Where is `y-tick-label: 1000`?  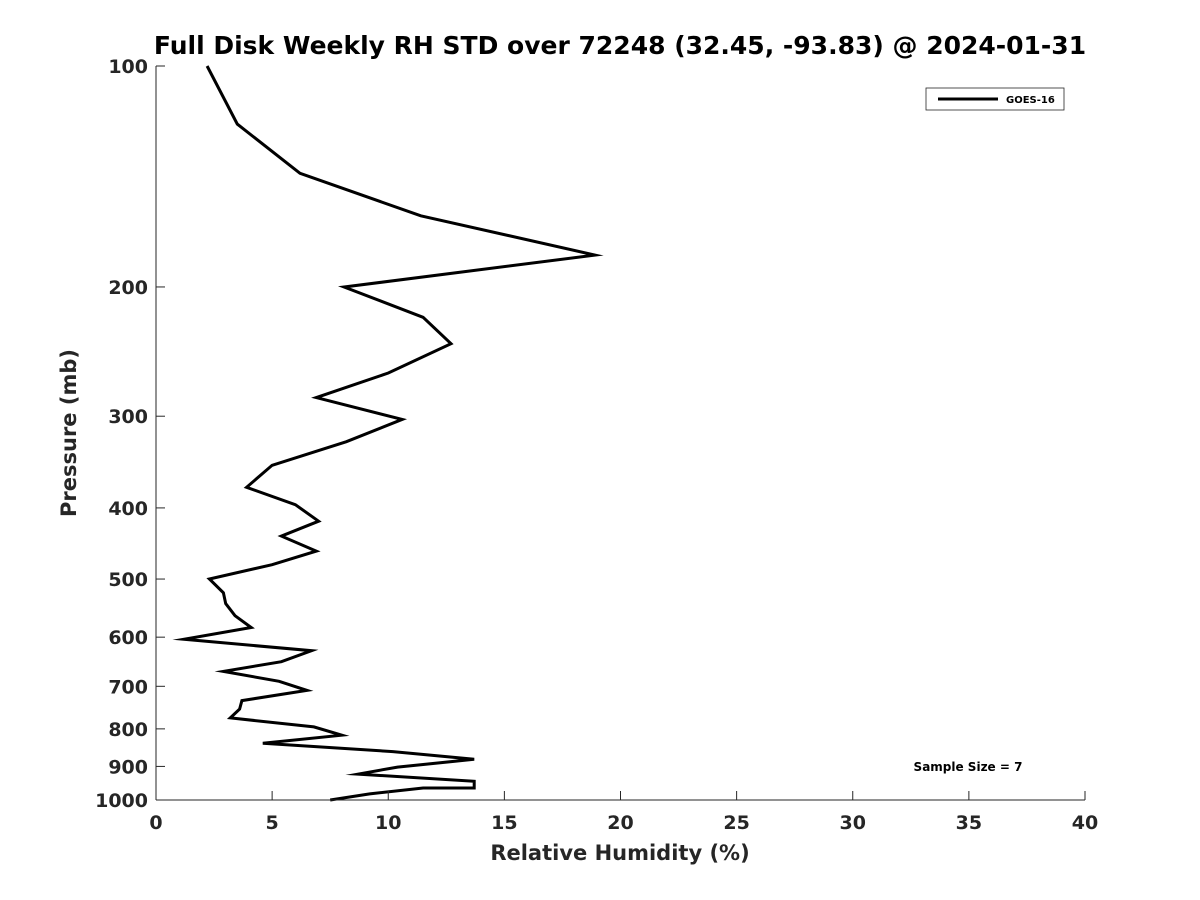
y-tick-label: 1000 is located at coordinates (121, 801).